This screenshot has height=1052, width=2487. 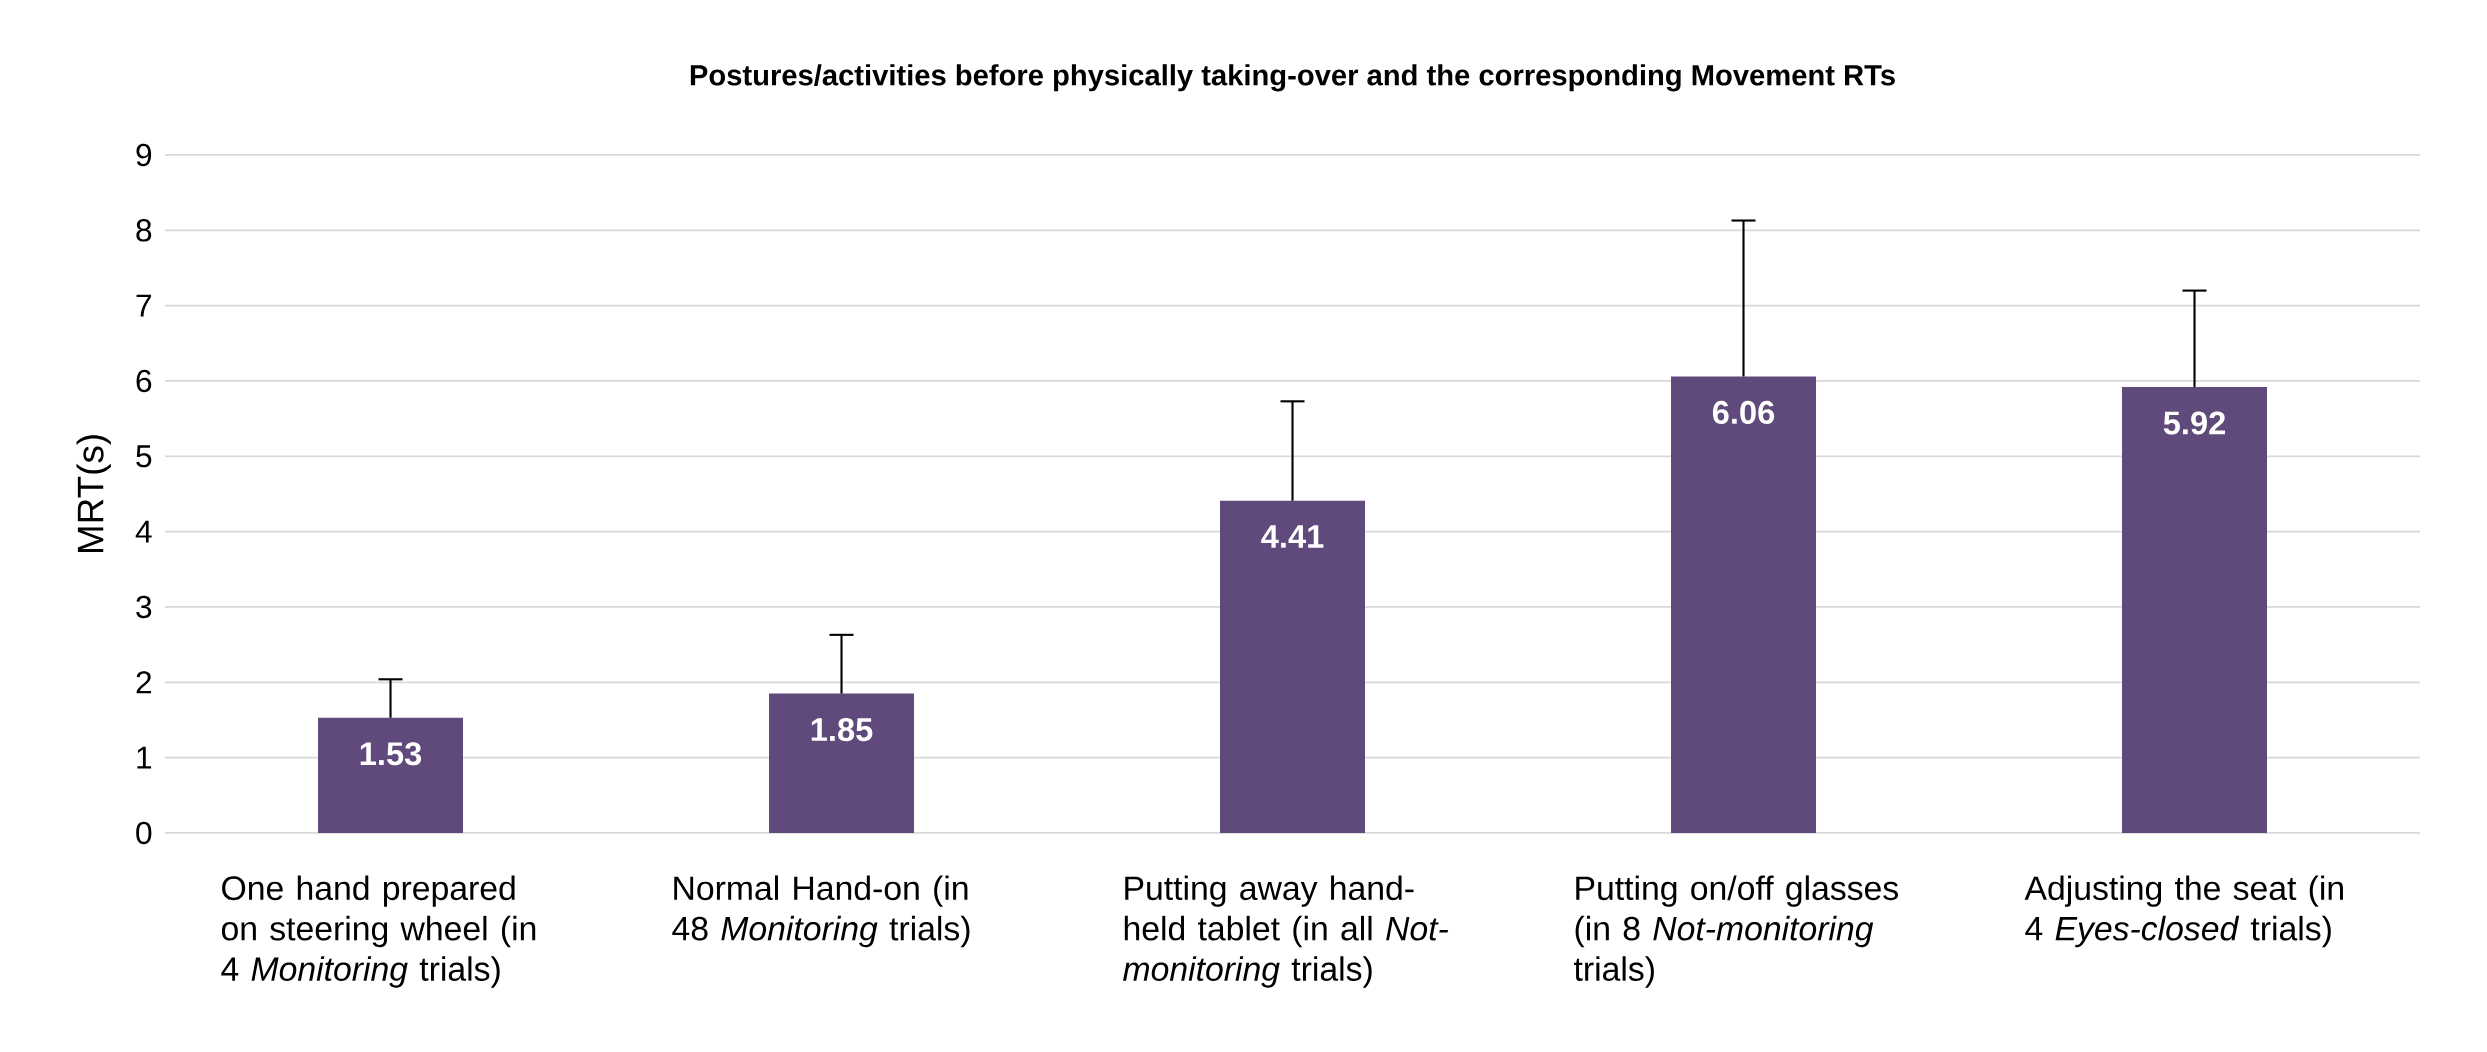 I want to click on y-tick-label: 4, so click(x=143, y=531).